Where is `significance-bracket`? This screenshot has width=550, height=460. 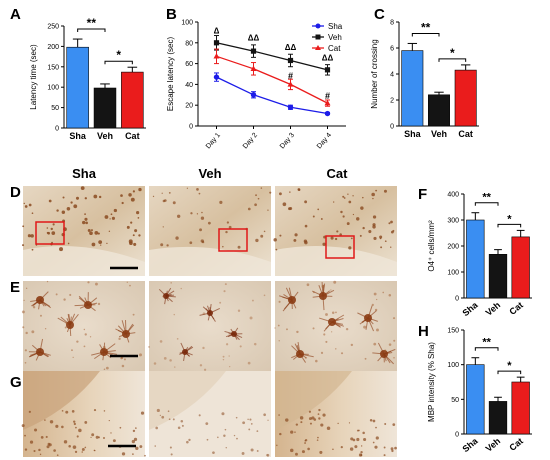 significance-bracket is located at coordinates (486, 349).